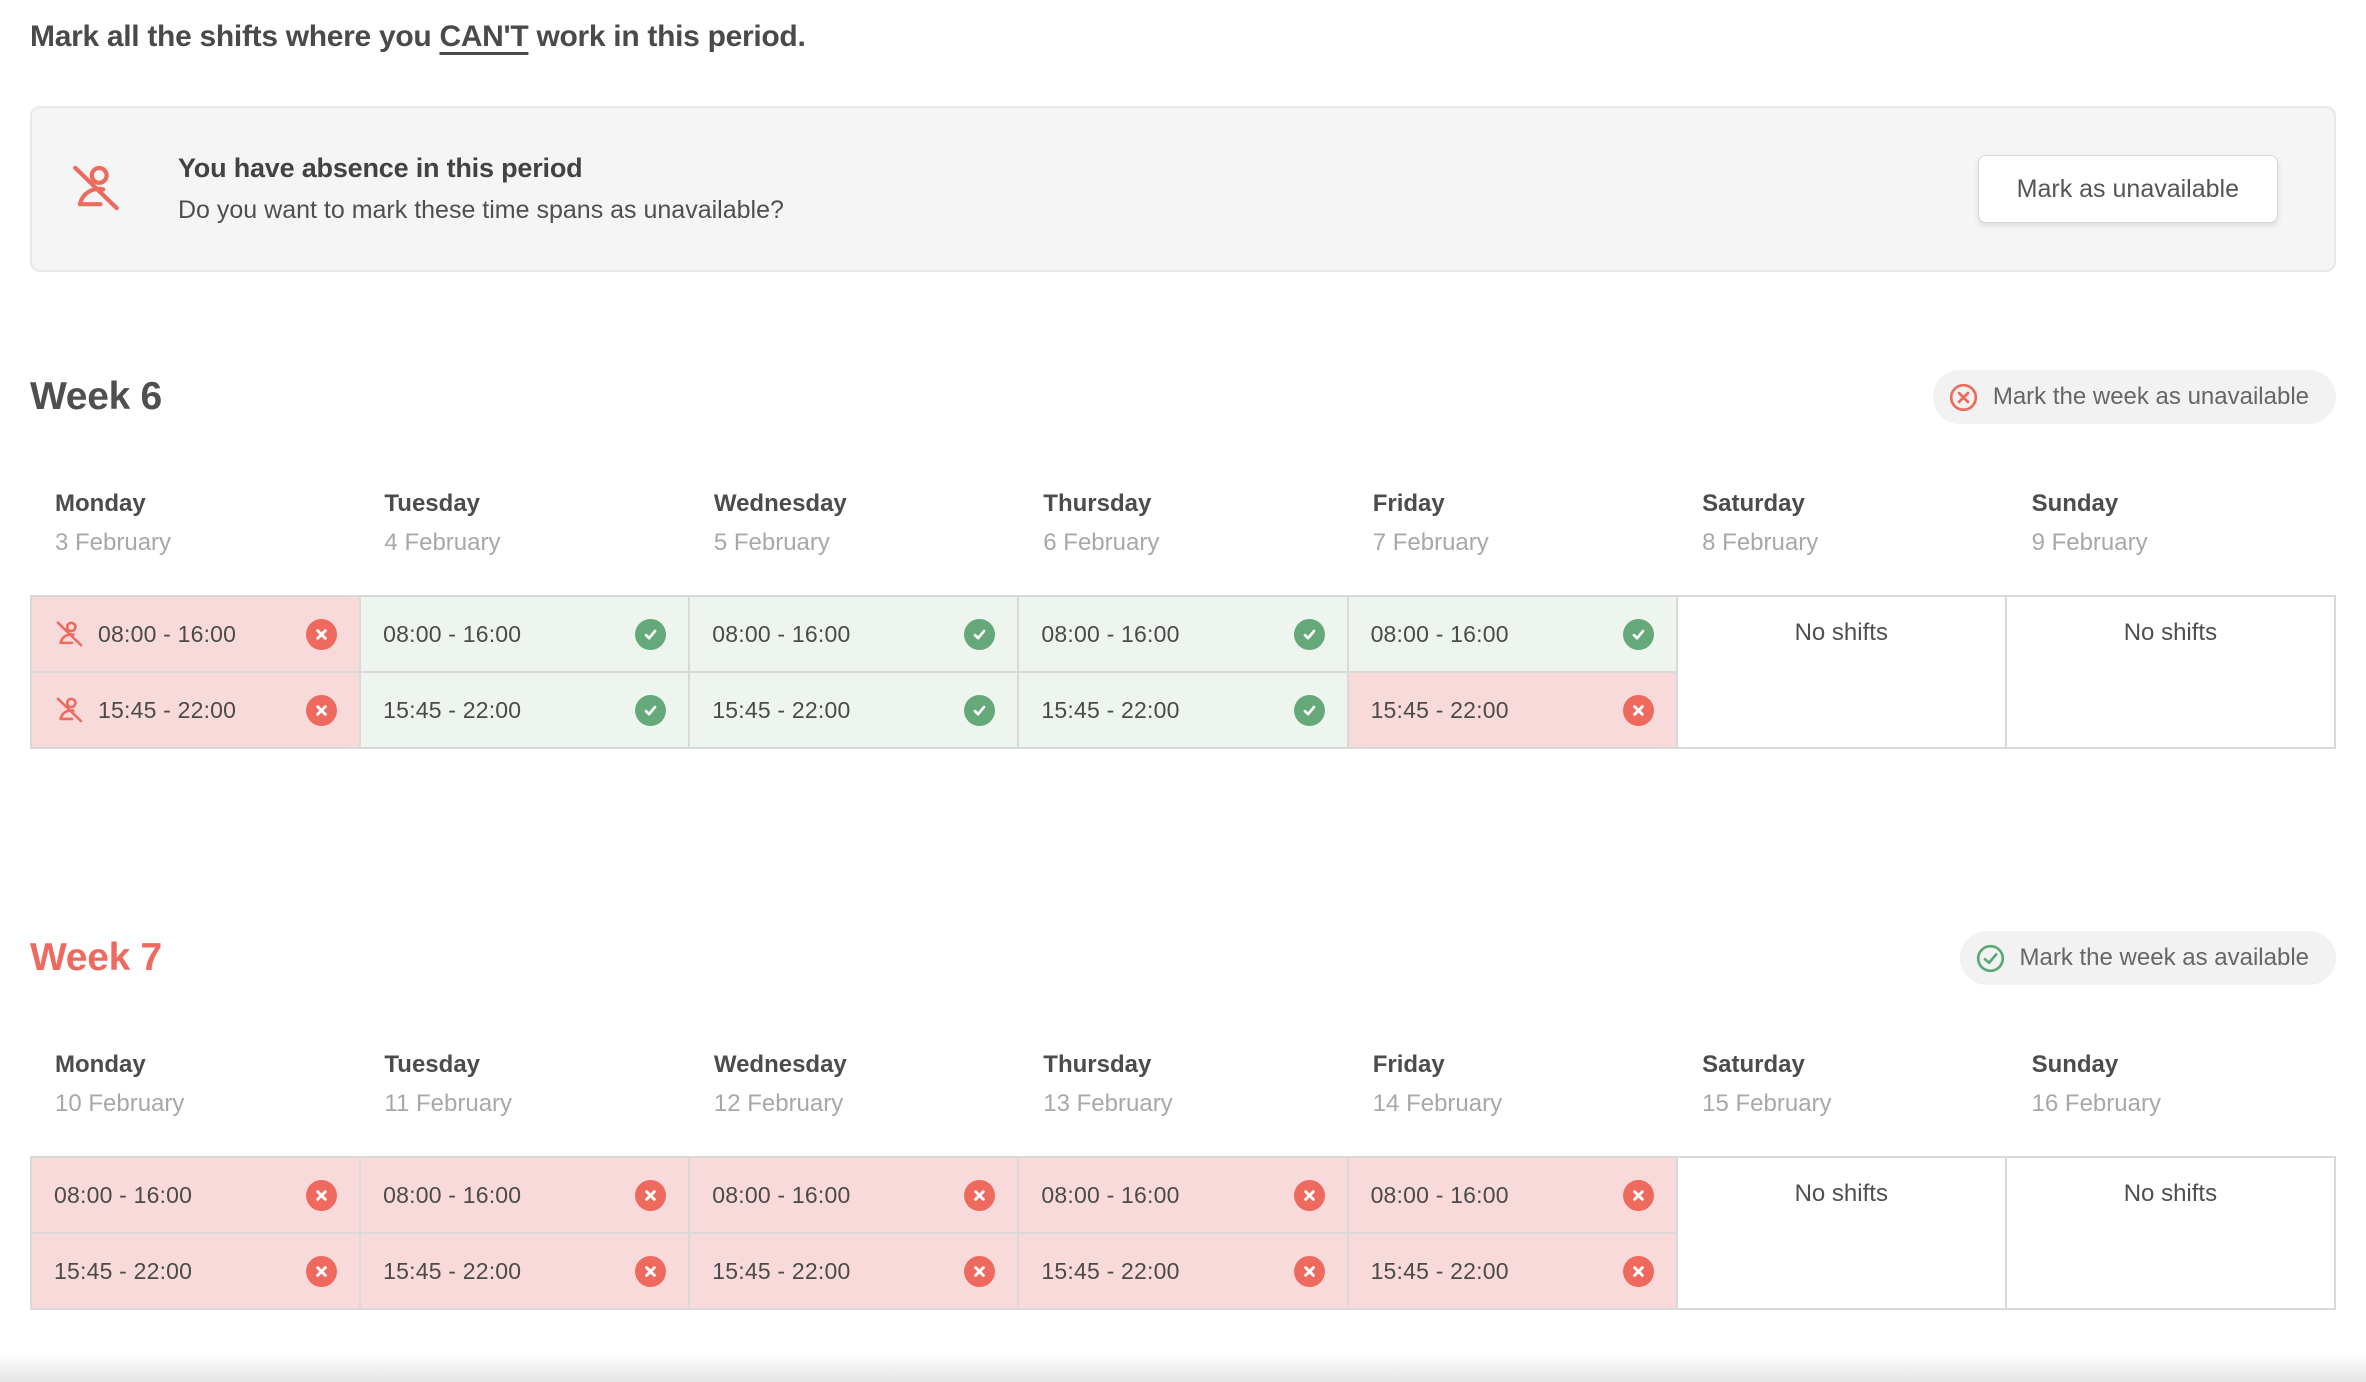  What do you see at coordinates (1183, 958) in the screenshot?
I see `week-header: Week 7 Mark the week as available` at bounding box center [1183, 958].